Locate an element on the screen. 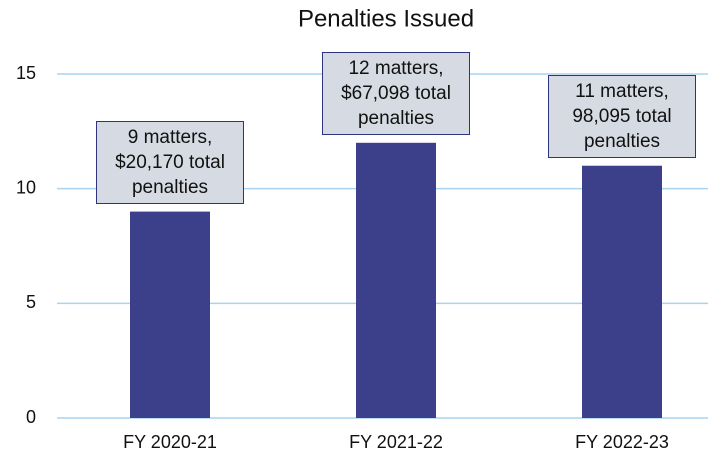  data-label: 11 matters, 98,095 total penalties is located at coordinates (622, 116).